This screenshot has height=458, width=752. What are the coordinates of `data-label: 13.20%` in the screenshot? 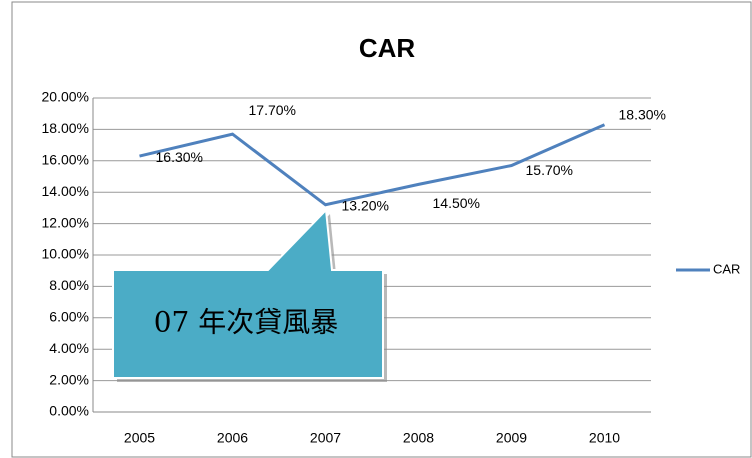 It's located at (365, 205).